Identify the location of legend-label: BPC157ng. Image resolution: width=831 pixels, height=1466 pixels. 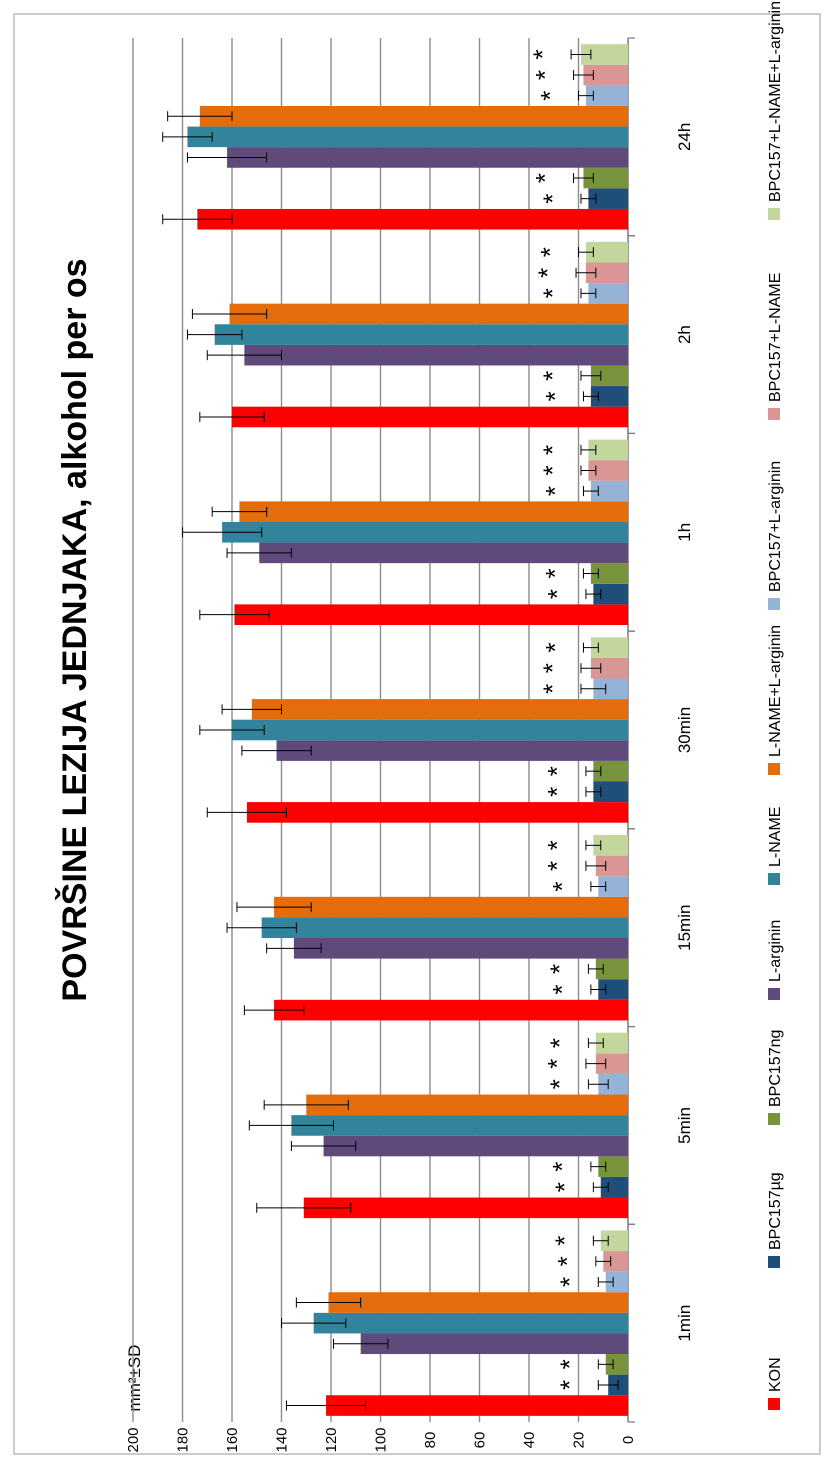
(775, 1068).